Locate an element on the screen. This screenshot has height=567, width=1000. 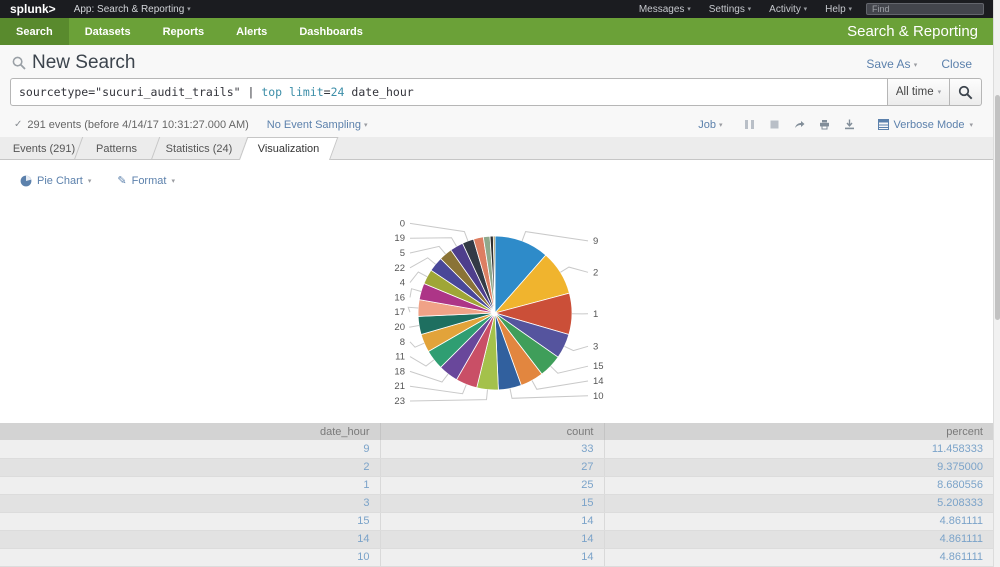
chart-type-label: Pie Chart is located at coordinates (60, 180).